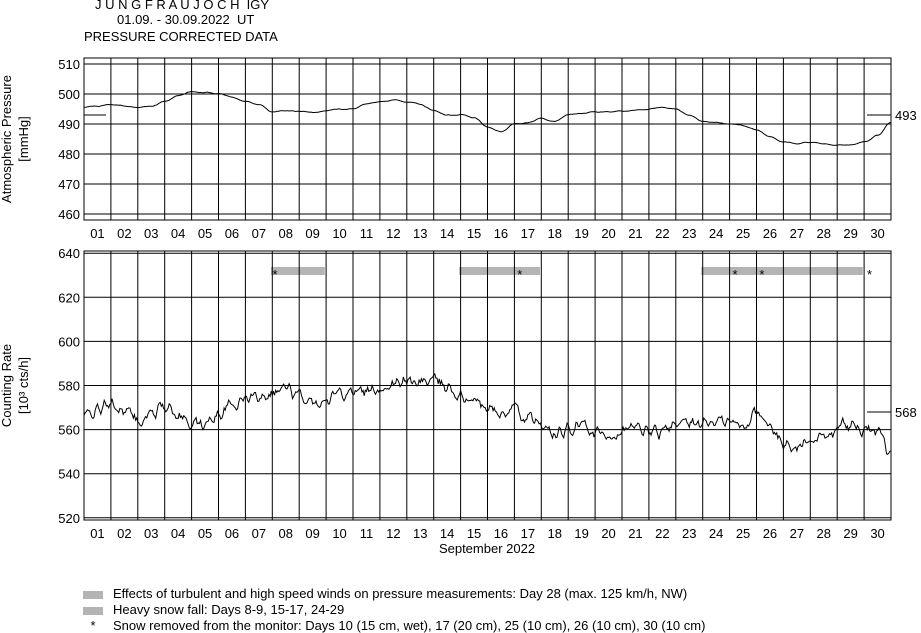  What do you see at coordinates (487, 548) in the screenshot?
I see `x-axis-title: September 2022` at bounding box center [487, 548].